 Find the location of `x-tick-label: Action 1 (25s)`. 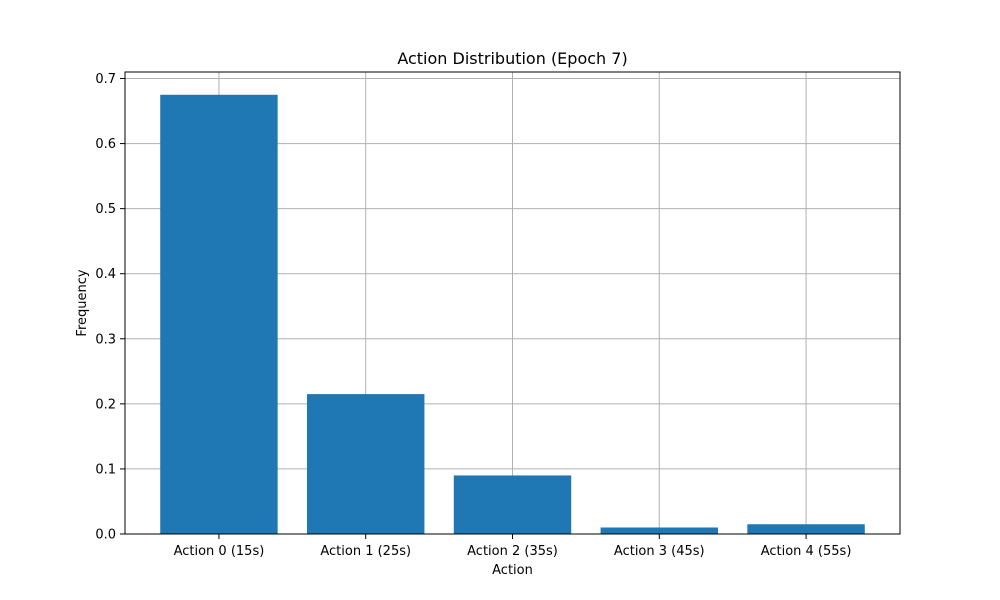

x-tick-label: Action 1 (25s) is located at coordinates (365, 551).